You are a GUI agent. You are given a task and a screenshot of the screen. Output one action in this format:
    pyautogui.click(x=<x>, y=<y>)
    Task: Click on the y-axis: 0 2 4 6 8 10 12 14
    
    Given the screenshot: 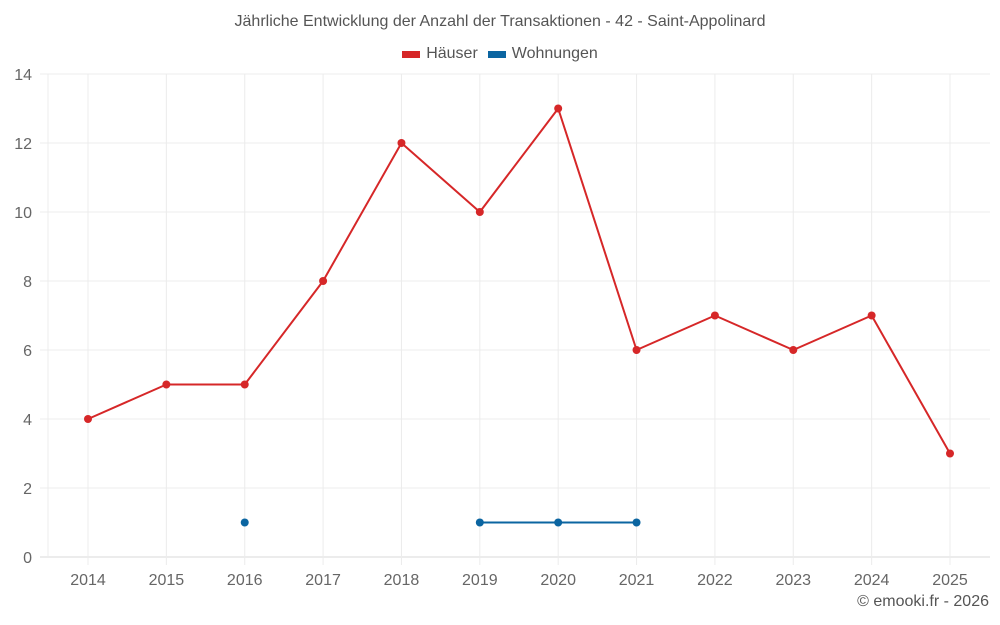 What is the action you would take?
    pyautogui.click(x=23, y=317)
    